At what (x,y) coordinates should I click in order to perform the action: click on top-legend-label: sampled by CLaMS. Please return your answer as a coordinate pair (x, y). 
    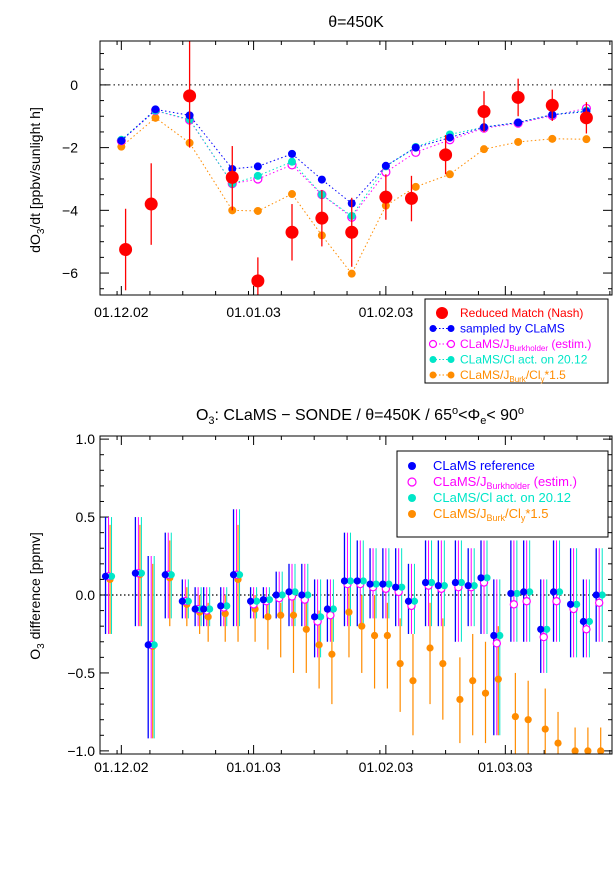
    Looking at the image, I should click on (512, 329).